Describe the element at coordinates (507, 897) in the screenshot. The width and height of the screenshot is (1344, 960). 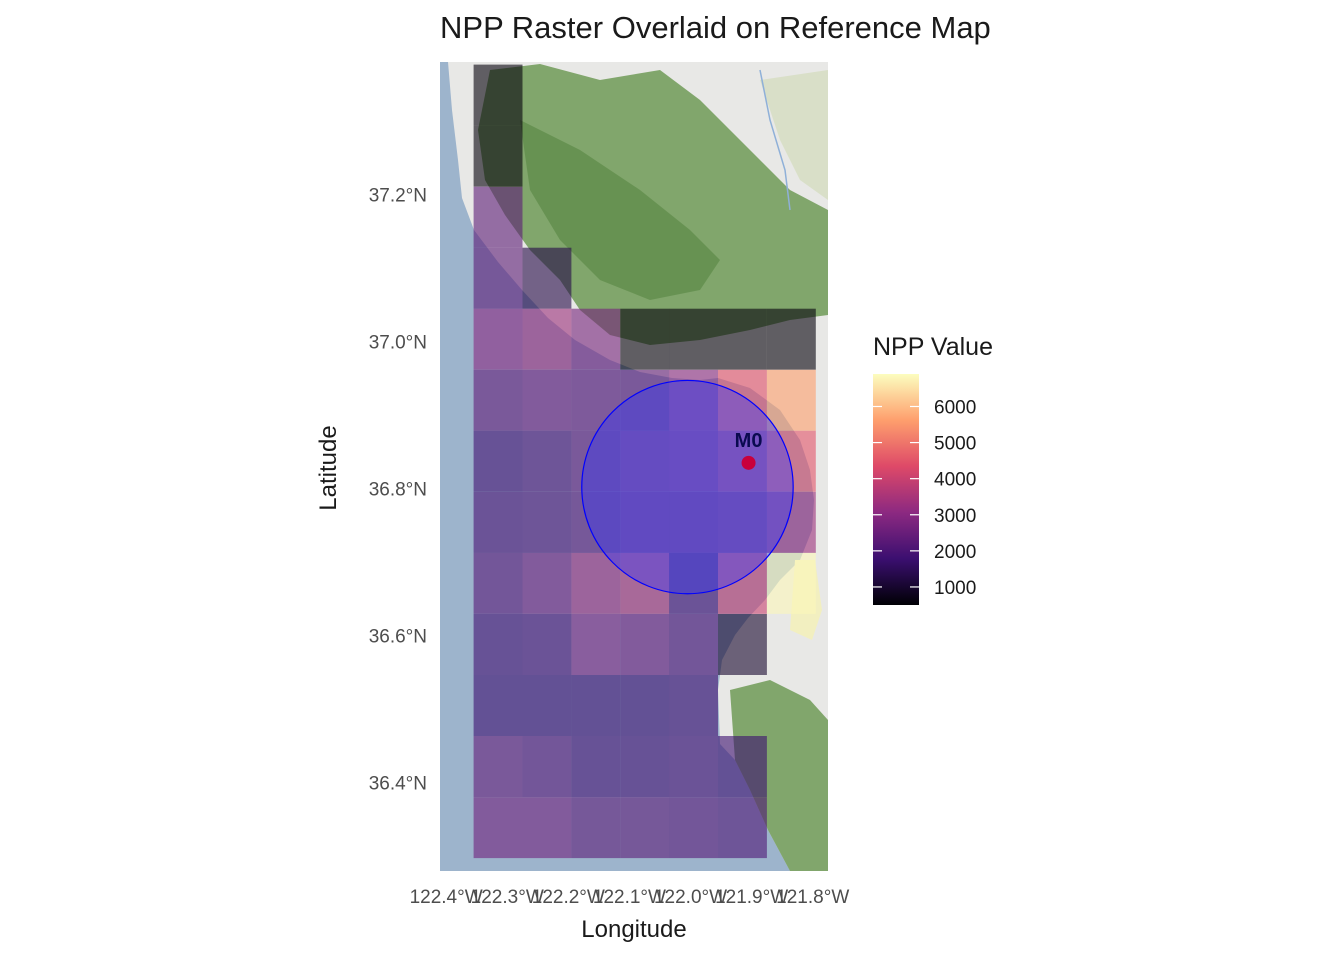
I see `x-tick-label: 122.3°W` at that location.